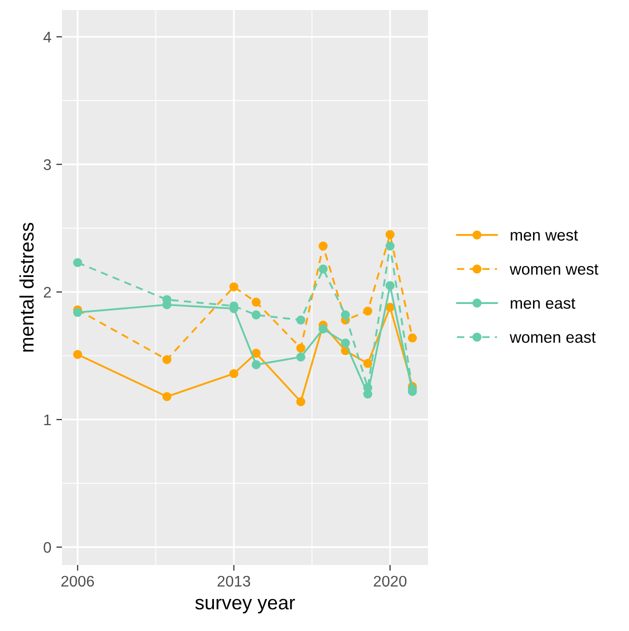  I want to click on legend-label: men west, so click(544, 235).